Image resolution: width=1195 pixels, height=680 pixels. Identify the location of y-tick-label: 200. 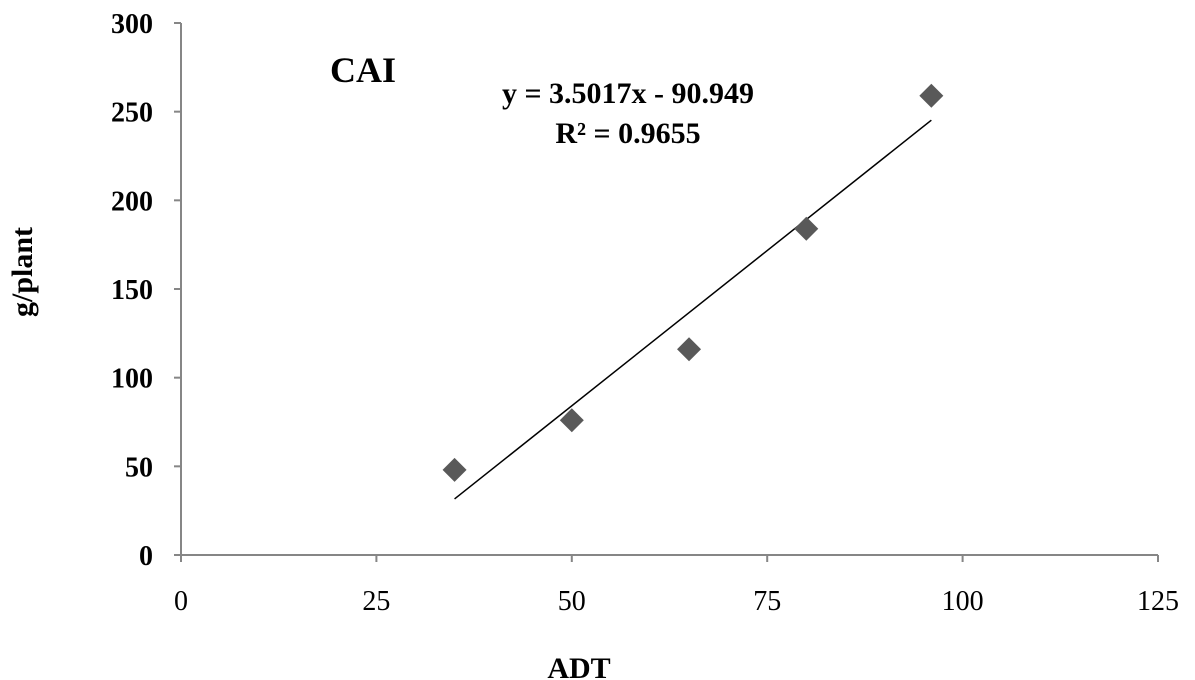
(132, 201).